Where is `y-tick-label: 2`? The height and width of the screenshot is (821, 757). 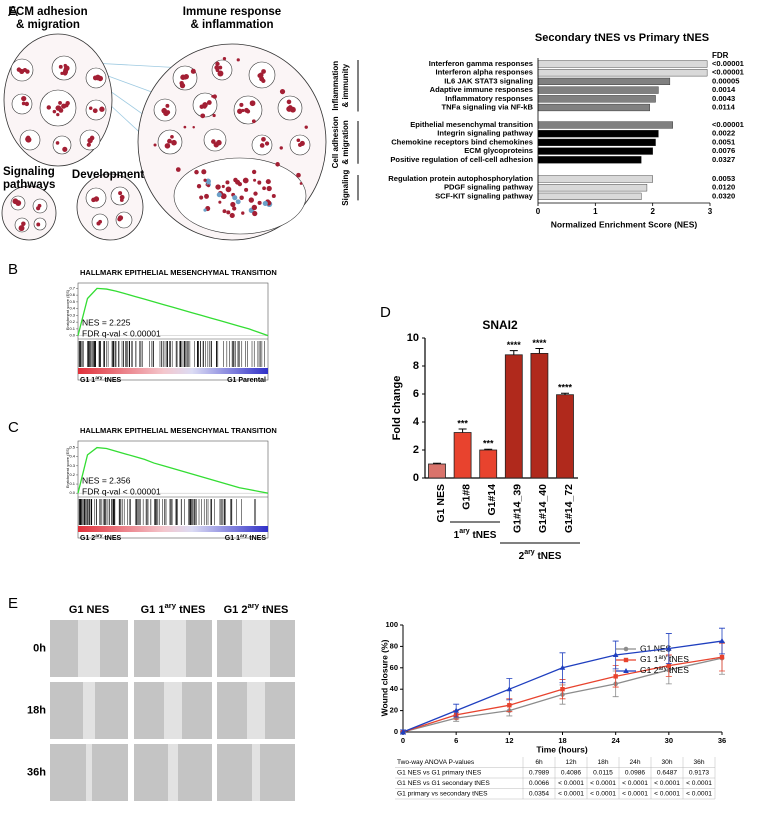
y-tick-label: 2 is located at coordinates (416, 450).